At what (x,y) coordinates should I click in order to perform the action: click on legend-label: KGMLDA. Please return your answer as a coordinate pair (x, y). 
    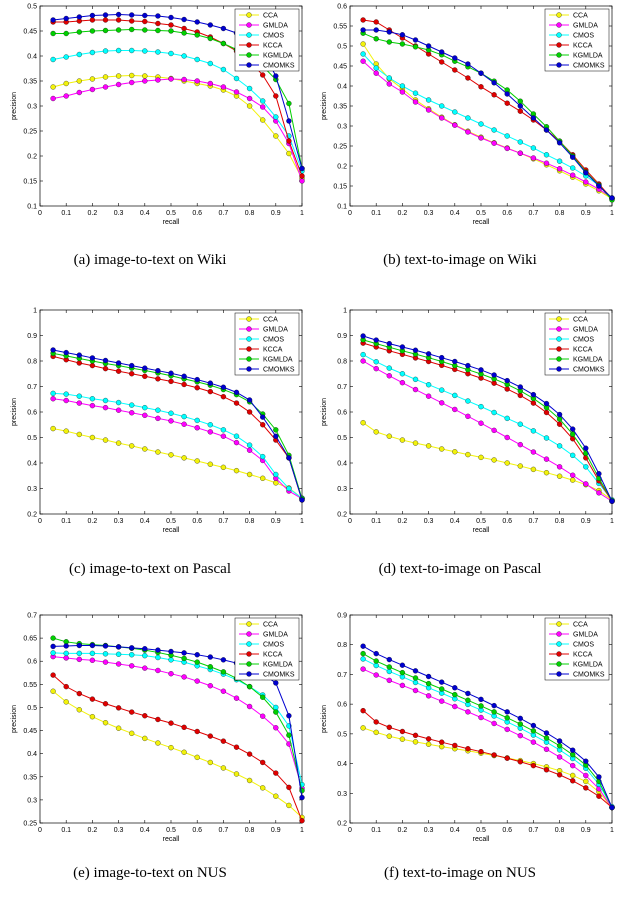
    Looking at the image, I should click on (278, 56).